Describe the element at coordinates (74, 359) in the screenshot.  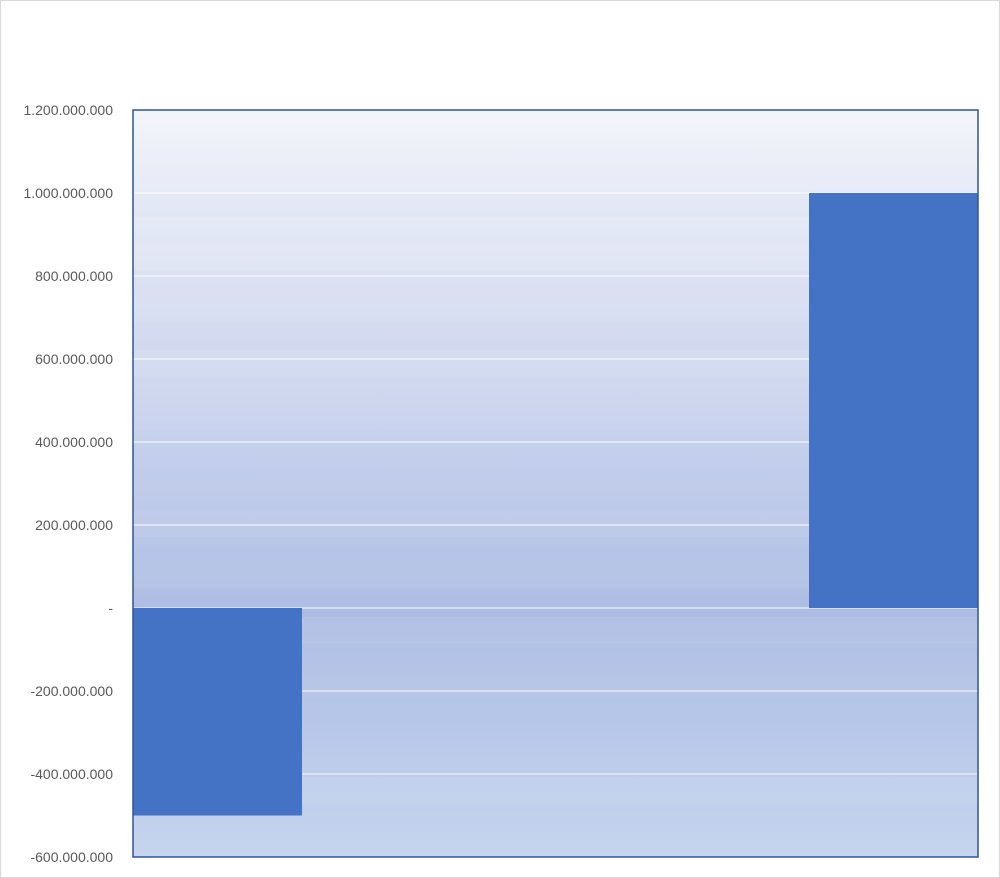
I see `y-tick-label: 600.000.000` at that location.